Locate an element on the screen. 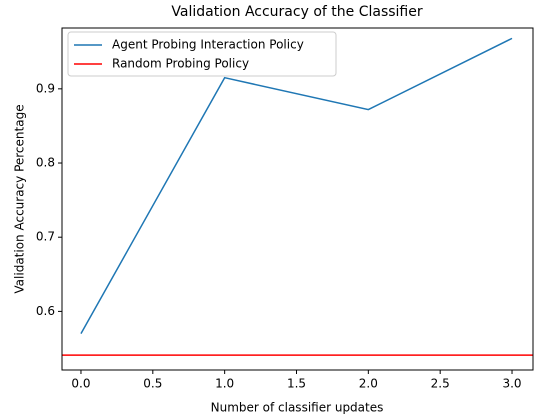 The width and height of the screenshot is (543, 419). legend-box is located at coordinates (202, 54).